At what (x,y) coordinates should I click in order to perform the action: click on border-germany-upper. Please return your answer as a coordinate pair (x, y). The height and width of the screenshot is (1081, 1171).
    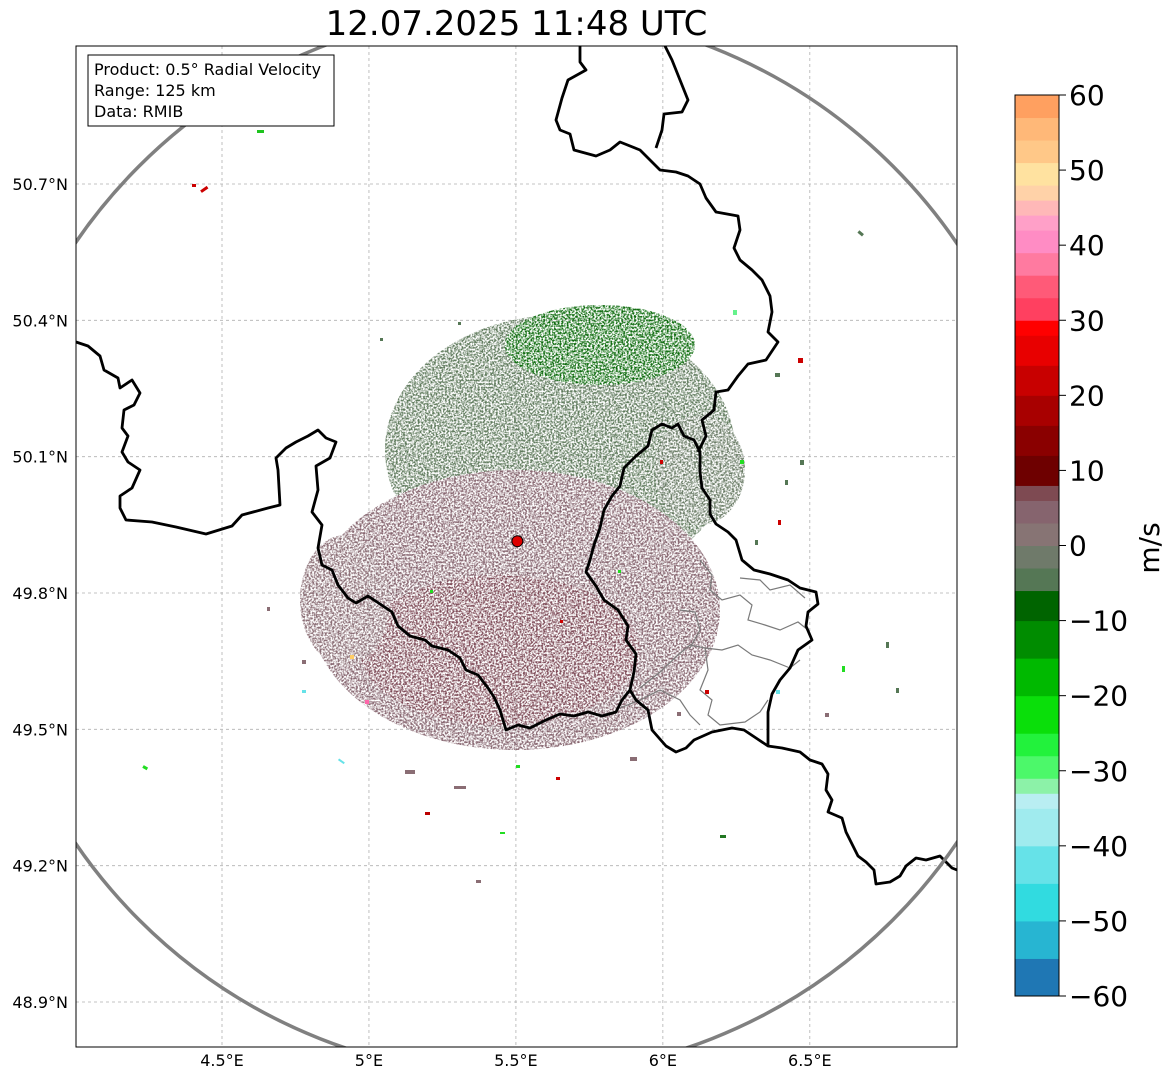
    Looking at the image, I should click on (672, 97).